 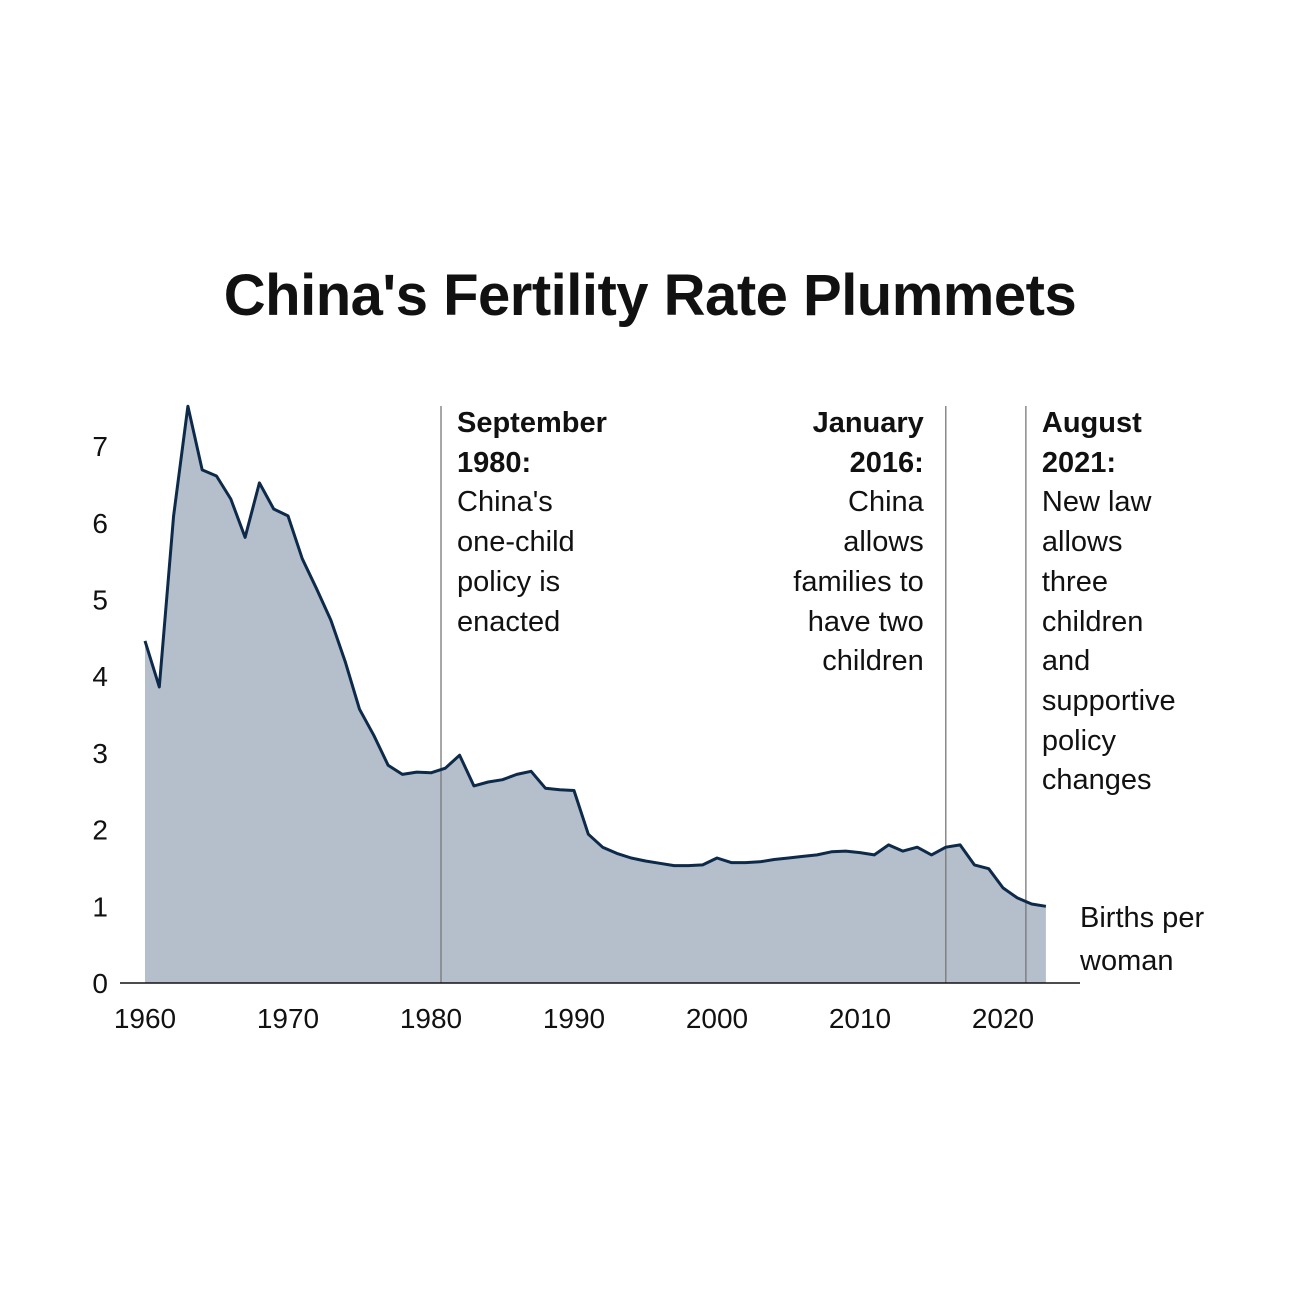 What do you see at coordinates (509, 621) in the screenshot?
I see `annotation-text: enacted` at bounding box center [509, 621].